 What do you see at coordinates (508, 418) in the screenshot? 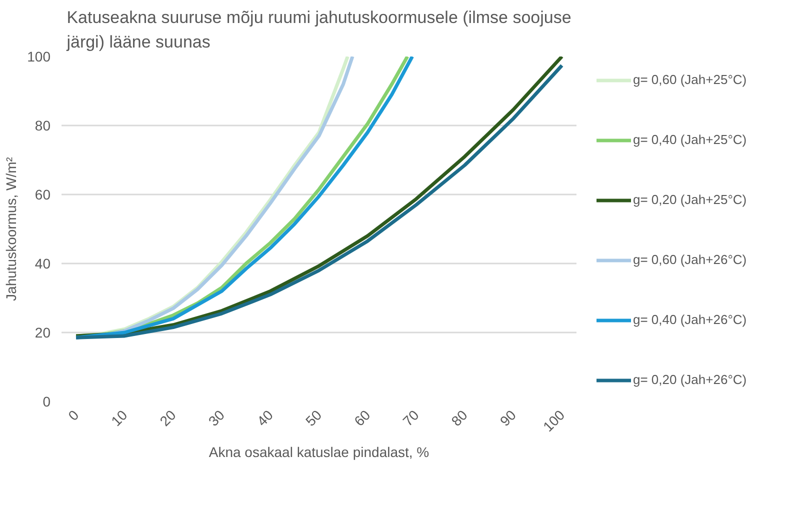
I see `x-tick-label: 90` at bounding box center [508, 418].